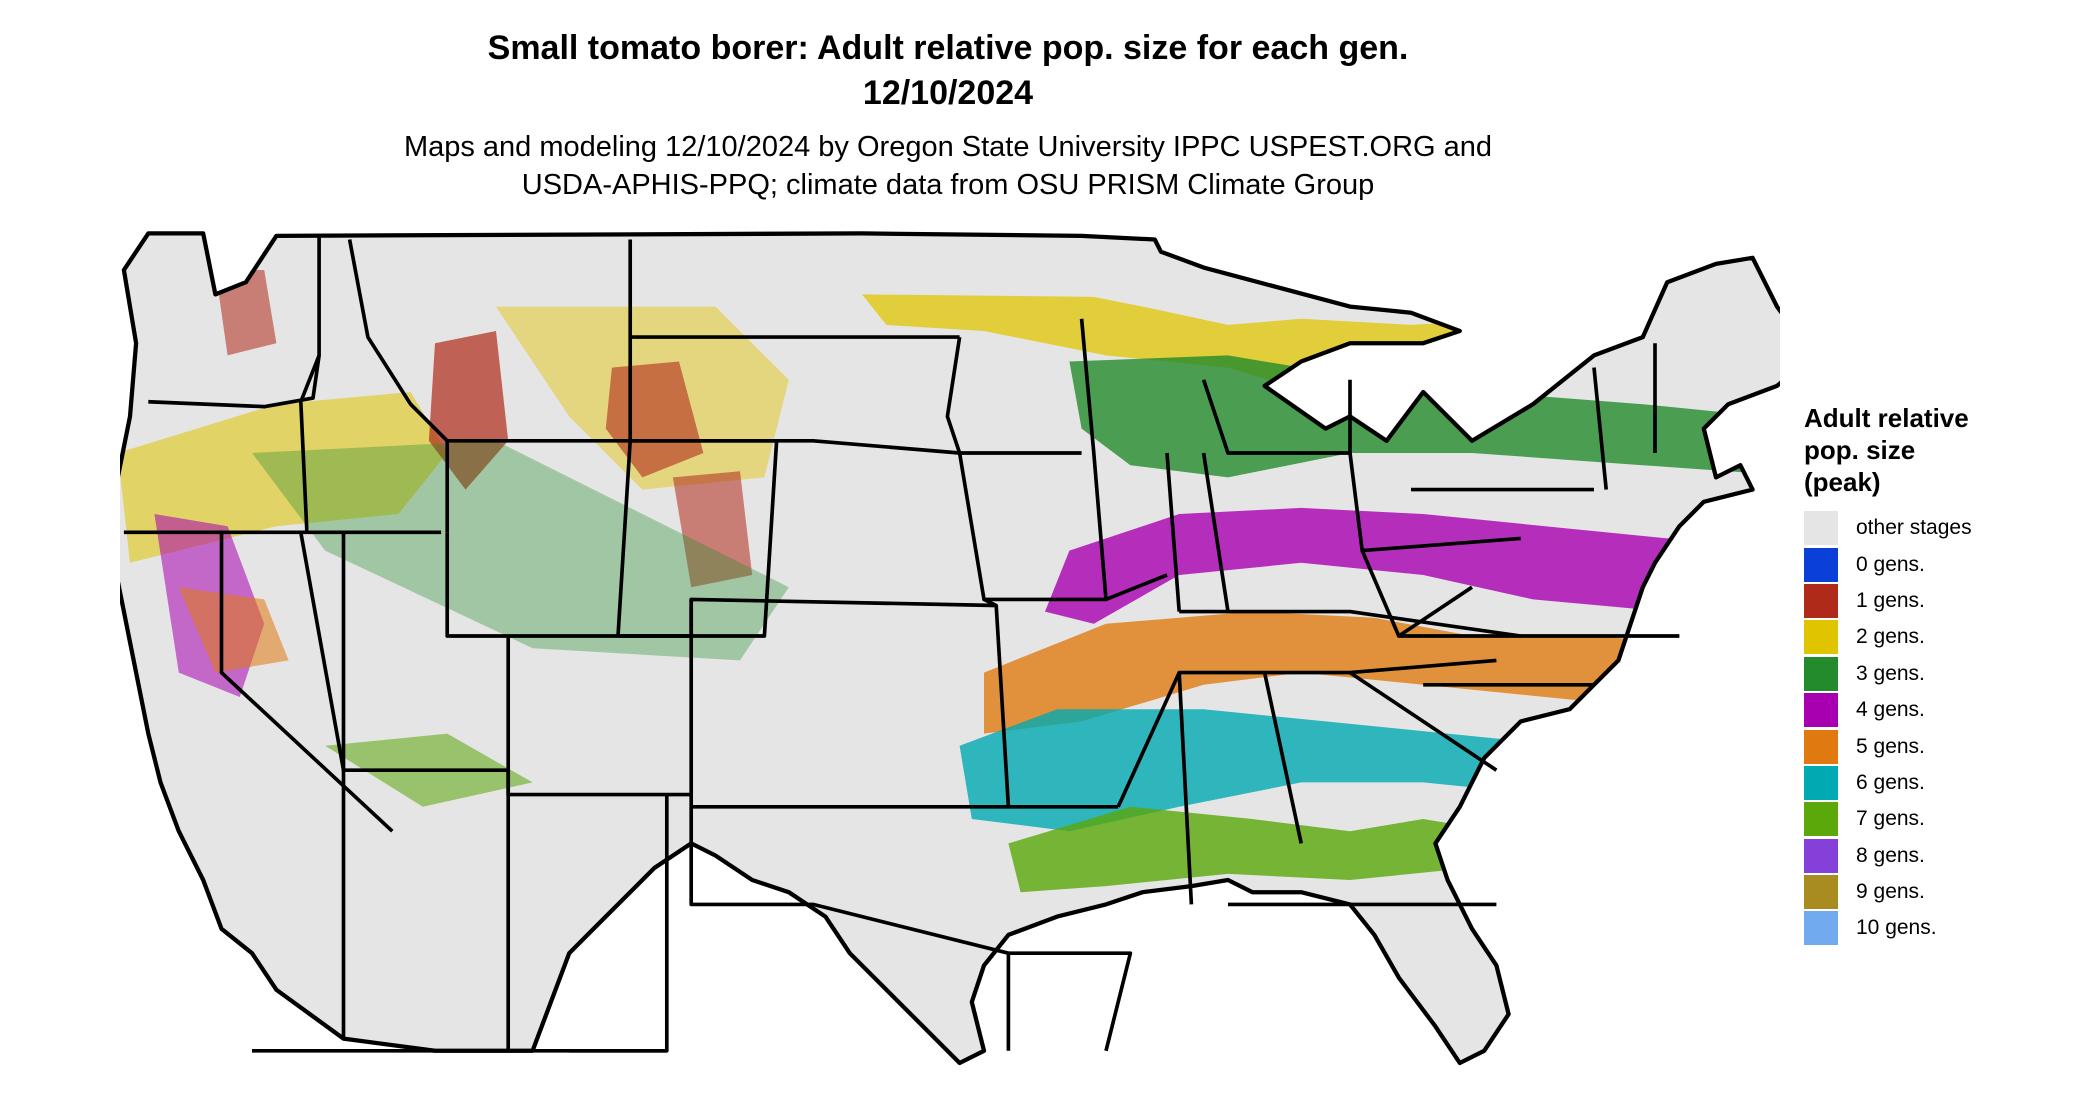 The image size is (2100, 1120). I want to click on legend-label: 2 gens., so click(1890, 637).